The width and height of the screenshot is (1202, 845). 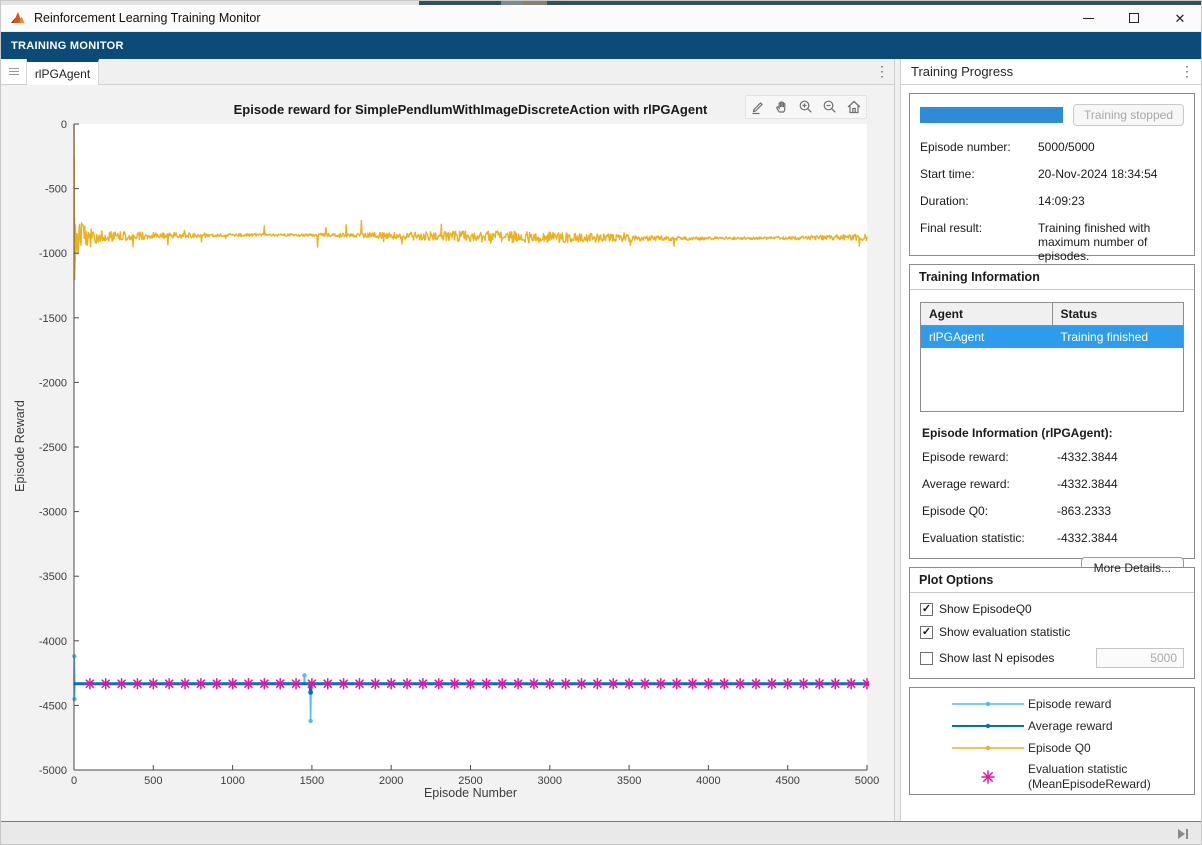 What do you see at coordinates (1052, 357) in the screenshot?
I see `agent-status-table: Agent Status rlPGAgent Training finished` at bounding box center [1052, 357].